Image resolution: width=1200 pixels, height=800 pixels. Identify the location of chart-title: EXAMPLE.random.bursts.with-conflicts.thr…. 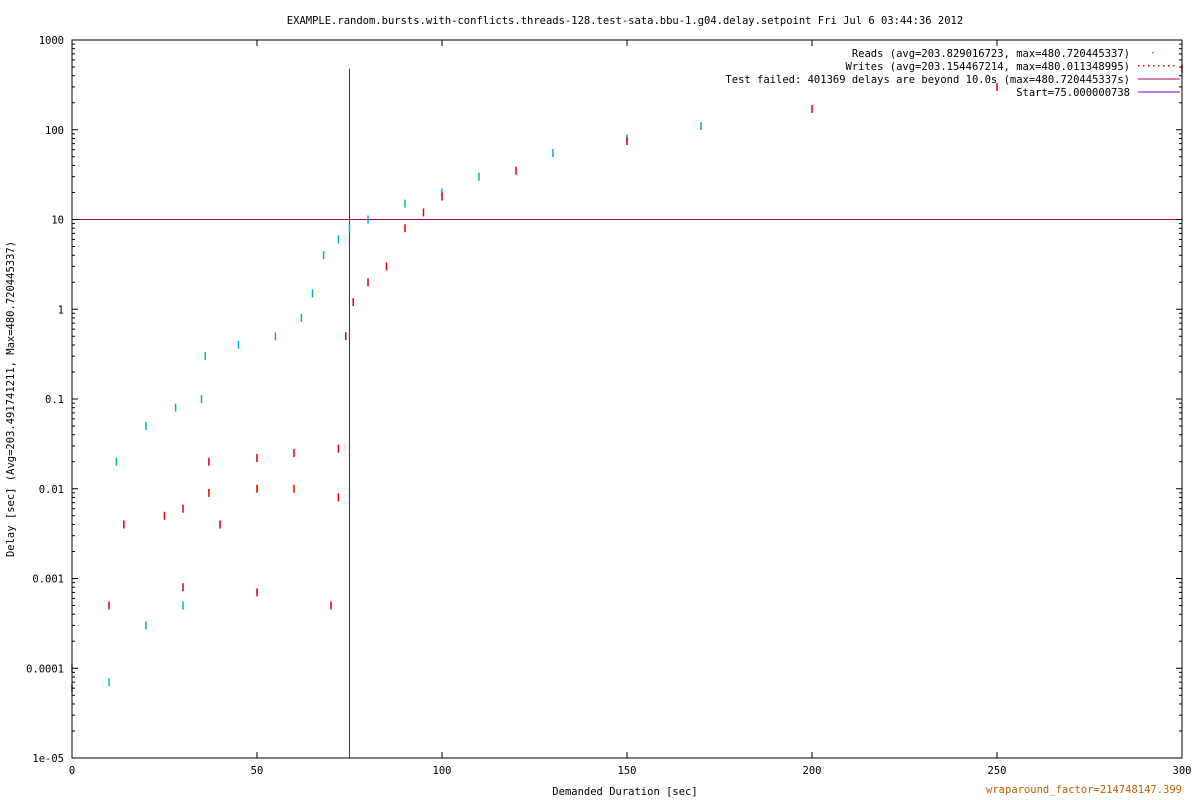
(625, 21).